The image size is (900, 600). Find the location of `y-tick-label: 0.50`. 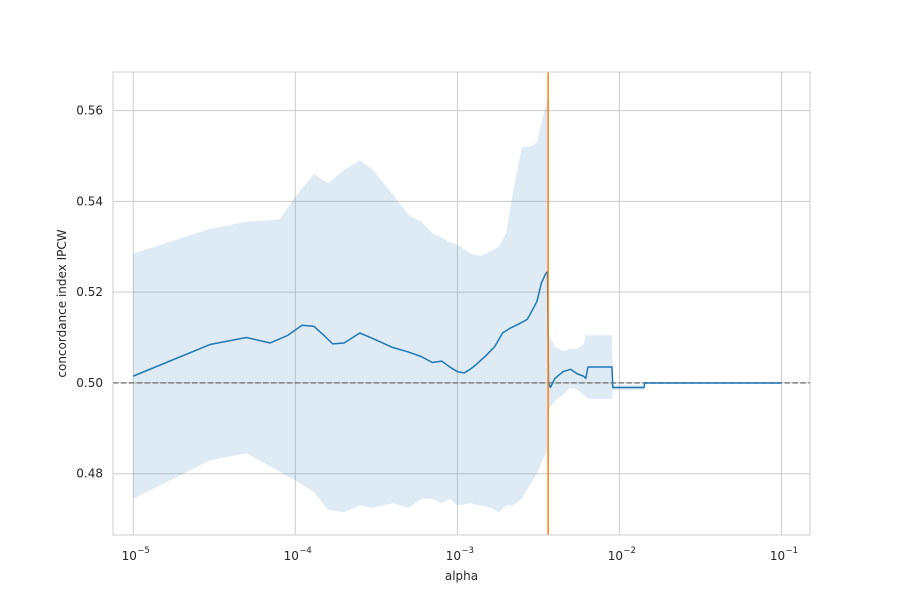

y-tick-label: 0.50 is located at coordinates (89, 383).